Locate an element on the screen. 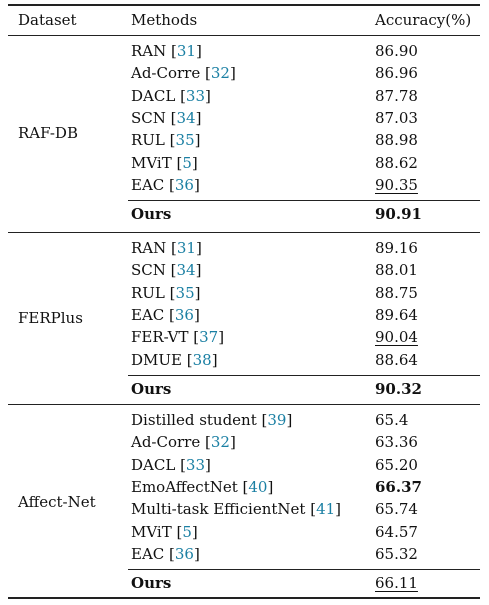 The image size is (489, 605). method-cell: FER-VT [37] is located at coordinates (178, 337).